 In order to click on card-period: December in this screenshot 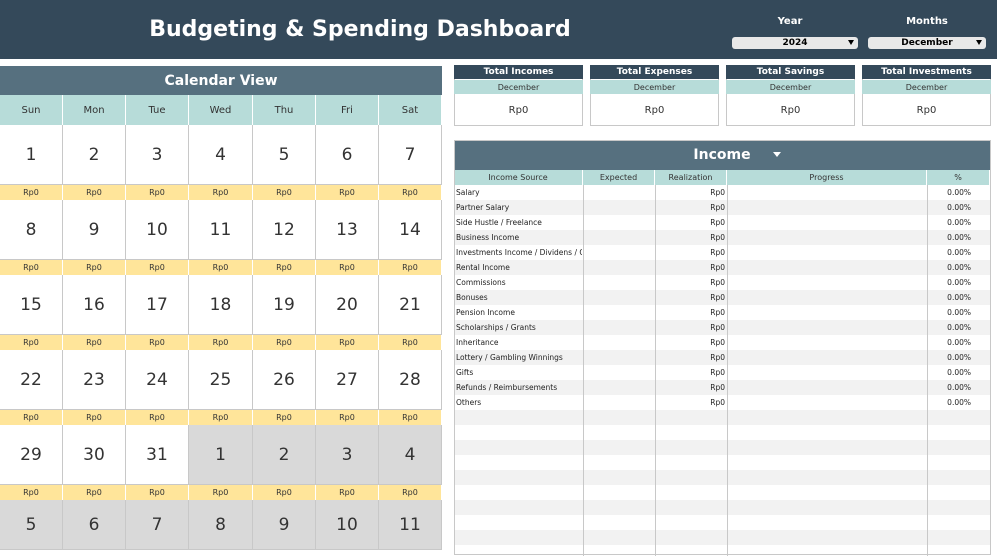, I will do `click(518, 87)`.